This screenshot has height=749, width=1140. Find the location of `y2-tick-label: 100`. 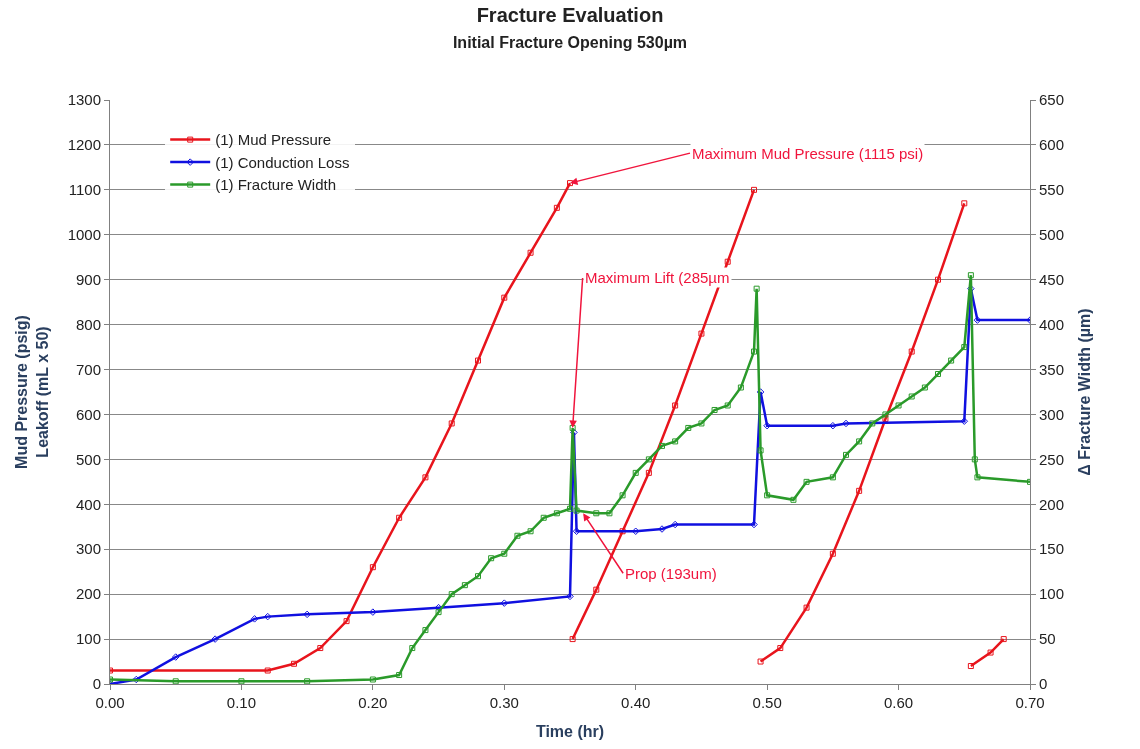

y2-tick-label: 100 is located at coordinates (1052, 594).